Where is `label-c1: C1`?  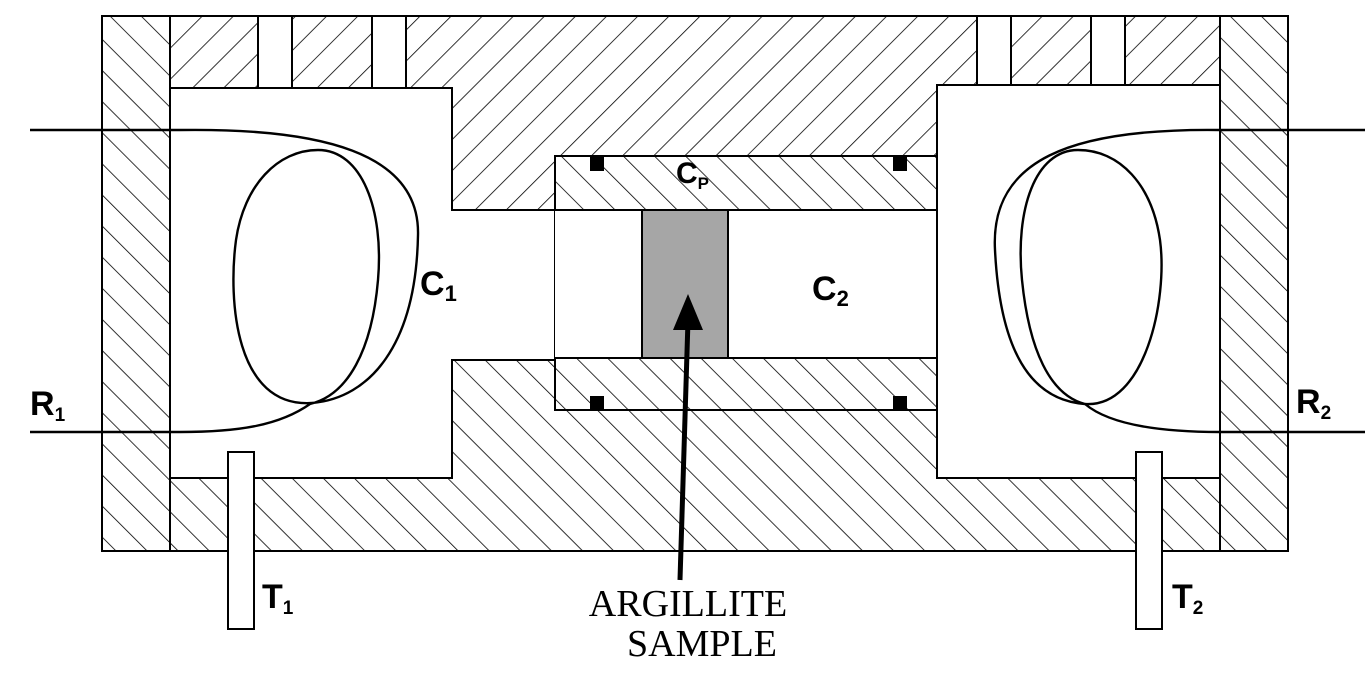 label-c1: C1 is located at coordinates (438, 285).